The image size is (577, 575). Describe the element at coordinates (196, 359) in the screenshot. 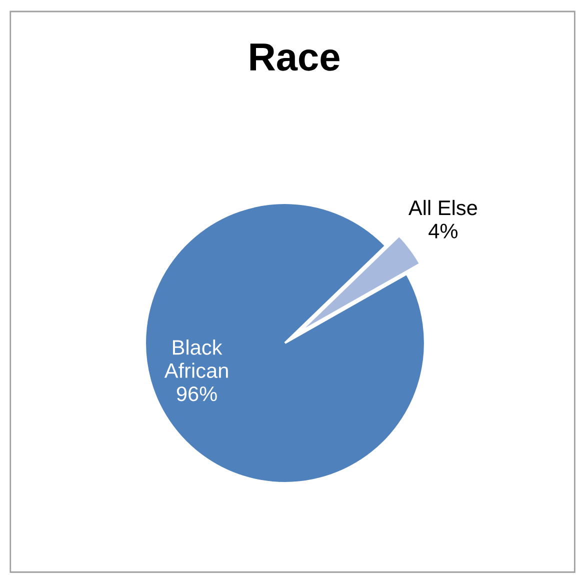

I see `slice-label: Black African` at that location.